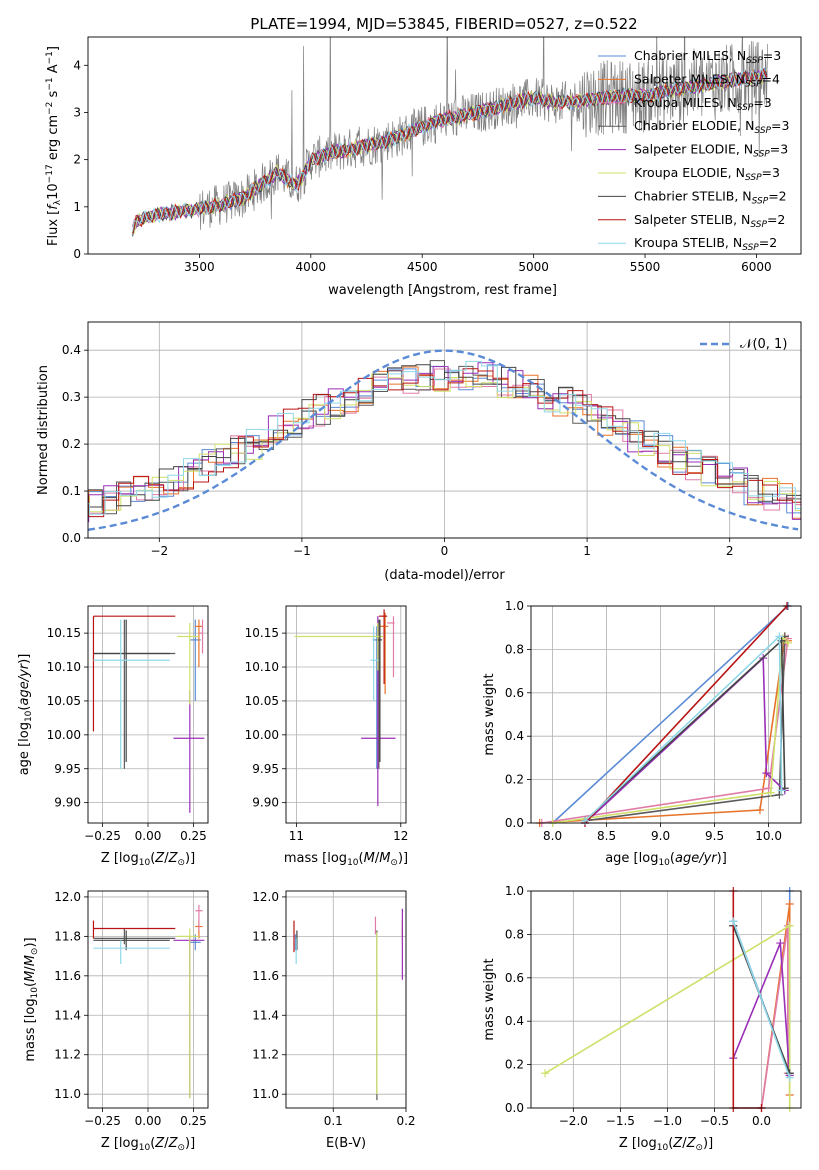 Image resolution: width=819 pixels, height=1170 pixels. Describe the element at coordinates (77, 112) in the screenshot. I see `y-tick-label: 3` at that location.